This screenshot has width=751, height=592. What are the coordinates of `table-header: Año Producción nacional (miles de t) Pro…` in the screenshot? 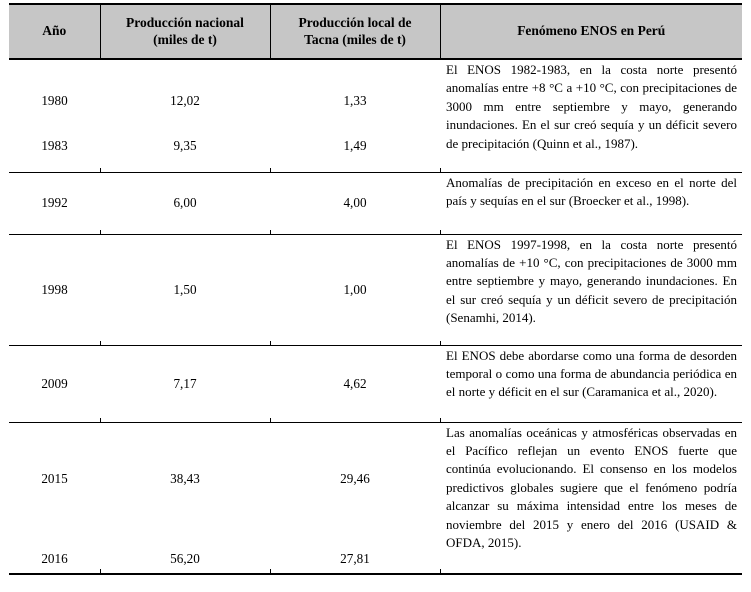 It's located at (375, 32).